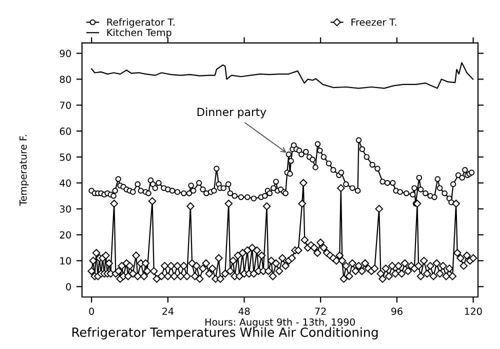  Describe the element at coordinates (68, 286) in the screenshot. I see `y-tick-label: 0` at that location.